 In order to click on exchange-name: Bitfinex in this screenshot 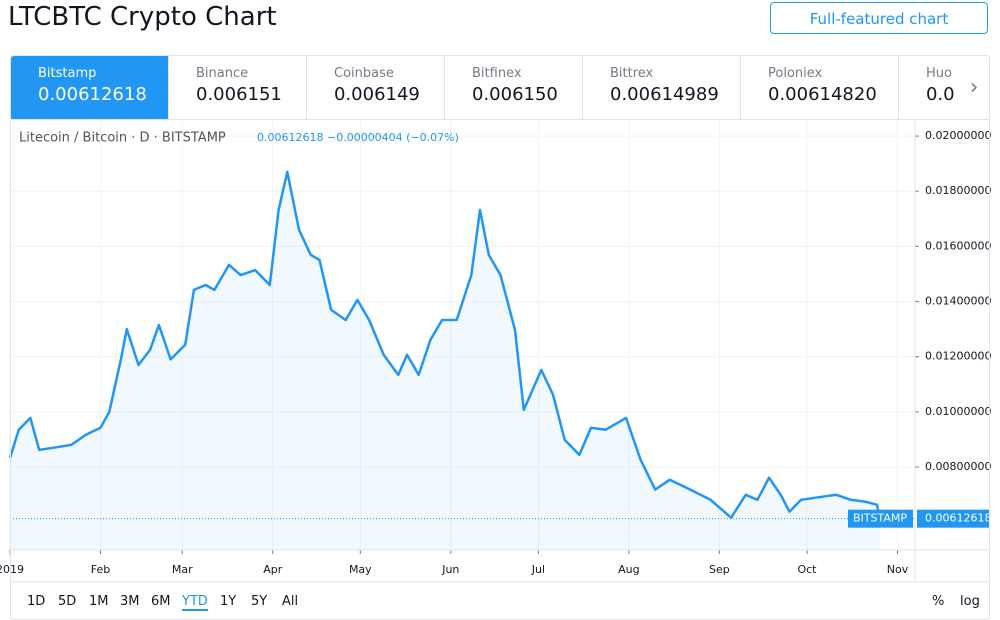, I will do `click(497, 73)`.